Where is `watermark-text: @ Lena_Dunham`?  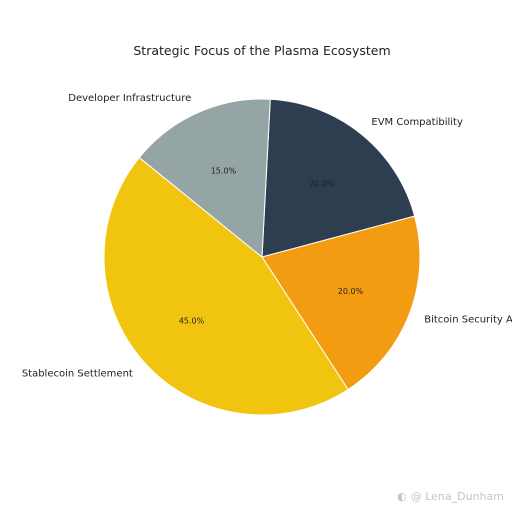 watermark-text: @ Lena_Dunham is located at coordinates (457, 496).